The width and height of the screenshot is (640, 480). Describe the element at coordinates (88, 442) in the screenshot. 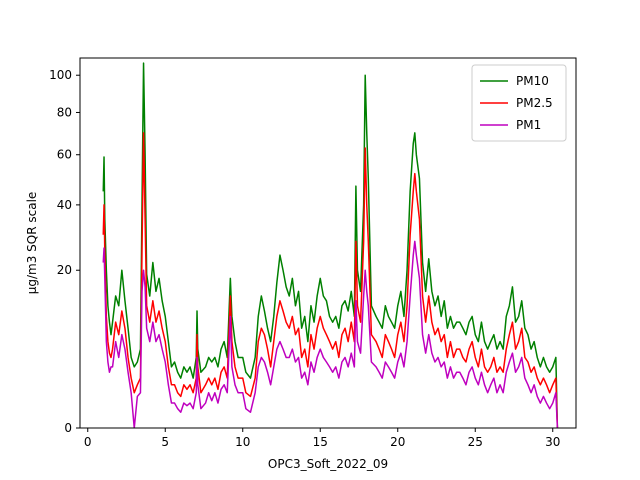

I see `x-tick-label: 0` at that location.